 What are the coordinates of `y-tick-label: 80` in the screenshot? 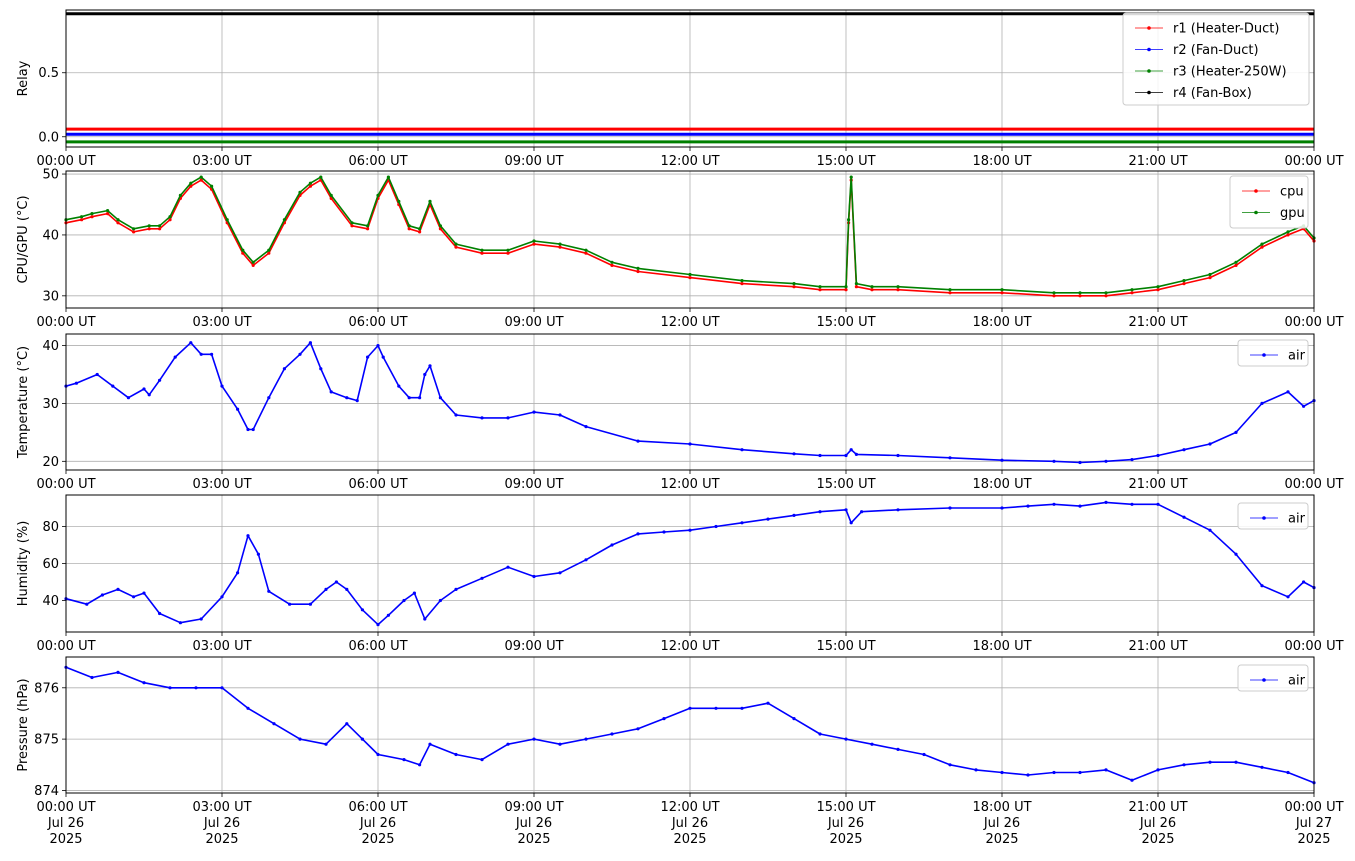 It's located at (50, 527).